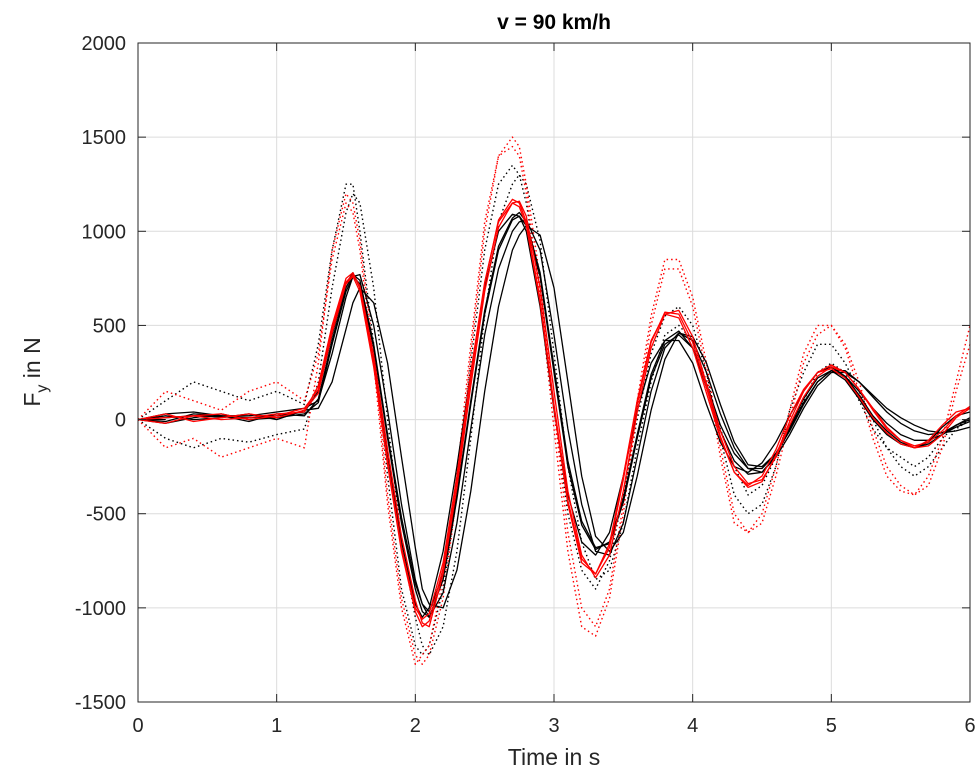 The height and width of the screenshot is (778, 979). I want to click on x-tick-label: 1, so click(276, 726).